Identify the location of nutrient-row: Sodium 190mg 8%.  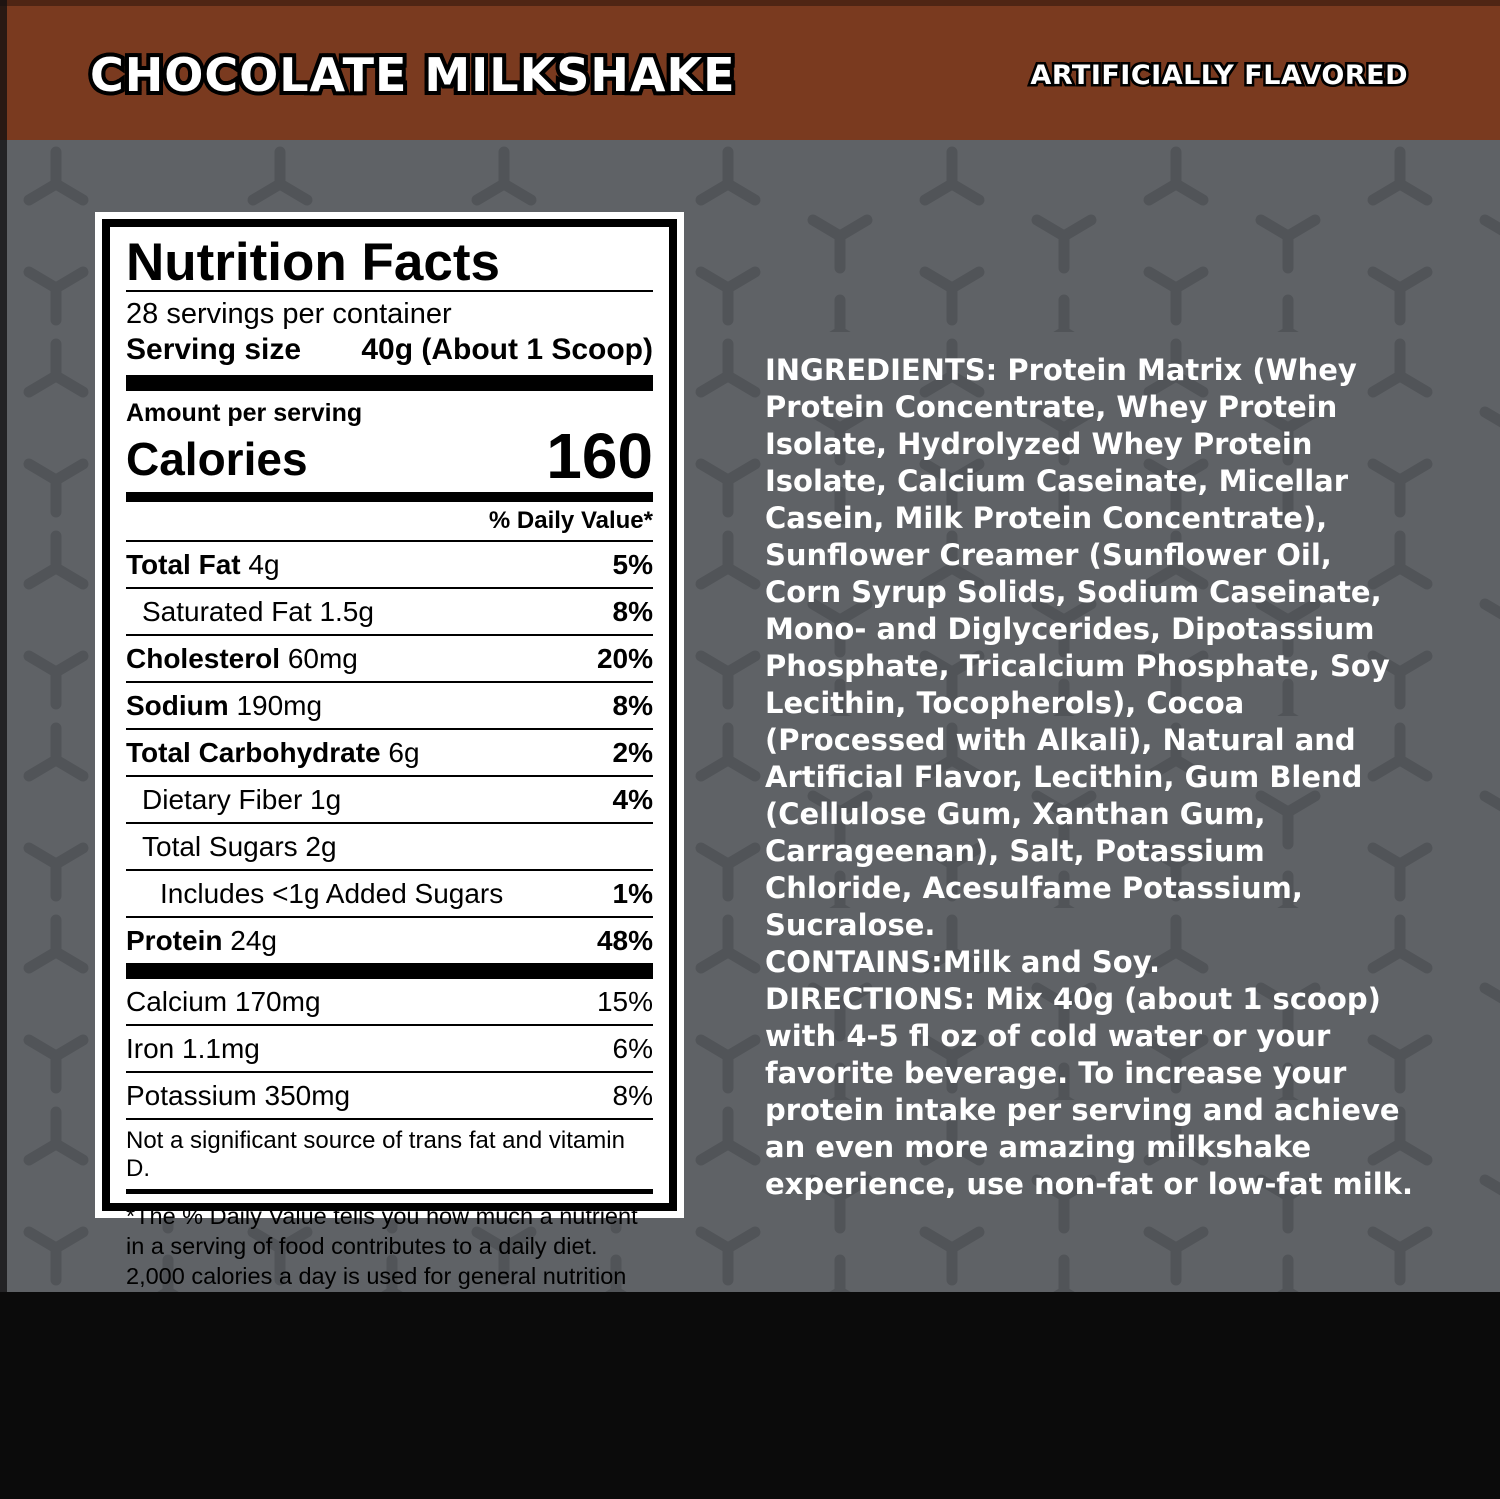
(389, 704).